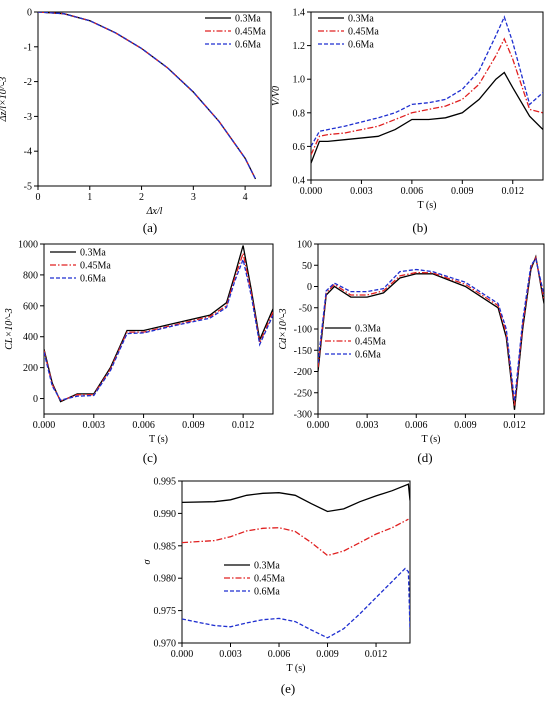 Image resolution: width=550 pixels, height=702 pixels. I want to click on y-axis-label: CL×10^-3, so click(9, 329).